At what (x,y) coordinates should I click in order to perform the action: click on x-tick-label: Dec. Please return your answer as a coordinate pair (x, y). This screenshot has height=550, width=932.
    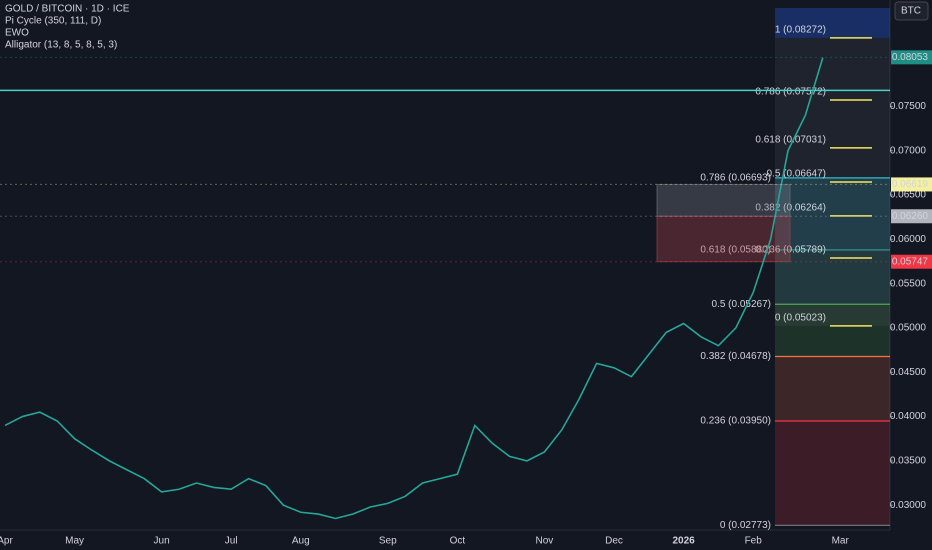
    Looking at the image, I should click on (614, 541).